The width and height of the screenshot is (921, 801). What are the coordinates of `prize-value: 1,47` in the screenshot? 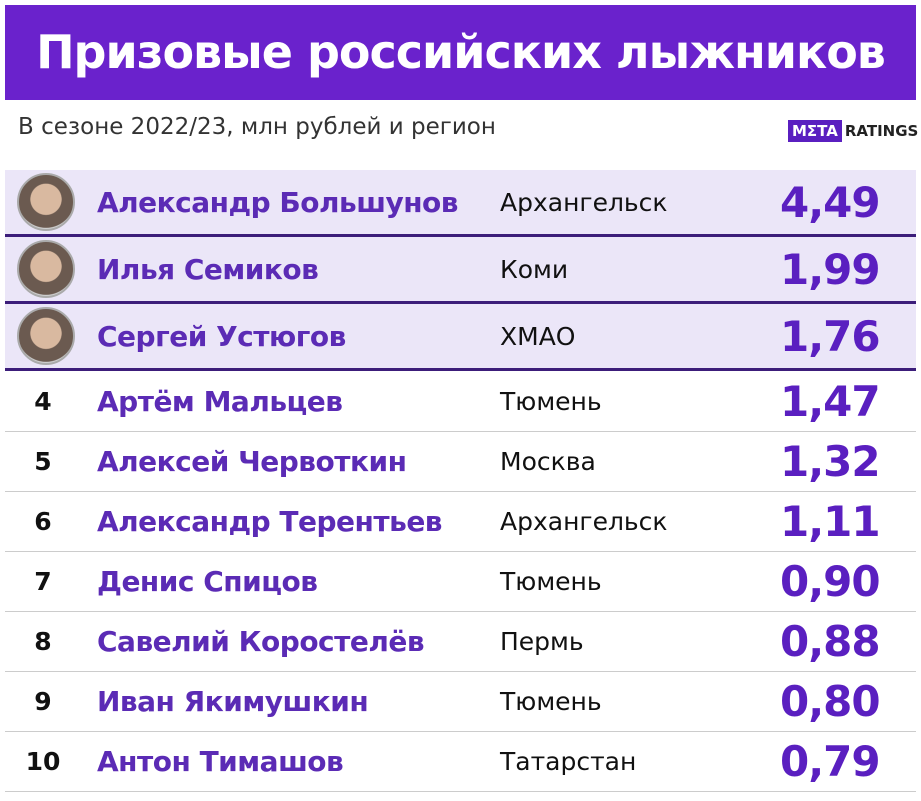 It's located at (830, 401).